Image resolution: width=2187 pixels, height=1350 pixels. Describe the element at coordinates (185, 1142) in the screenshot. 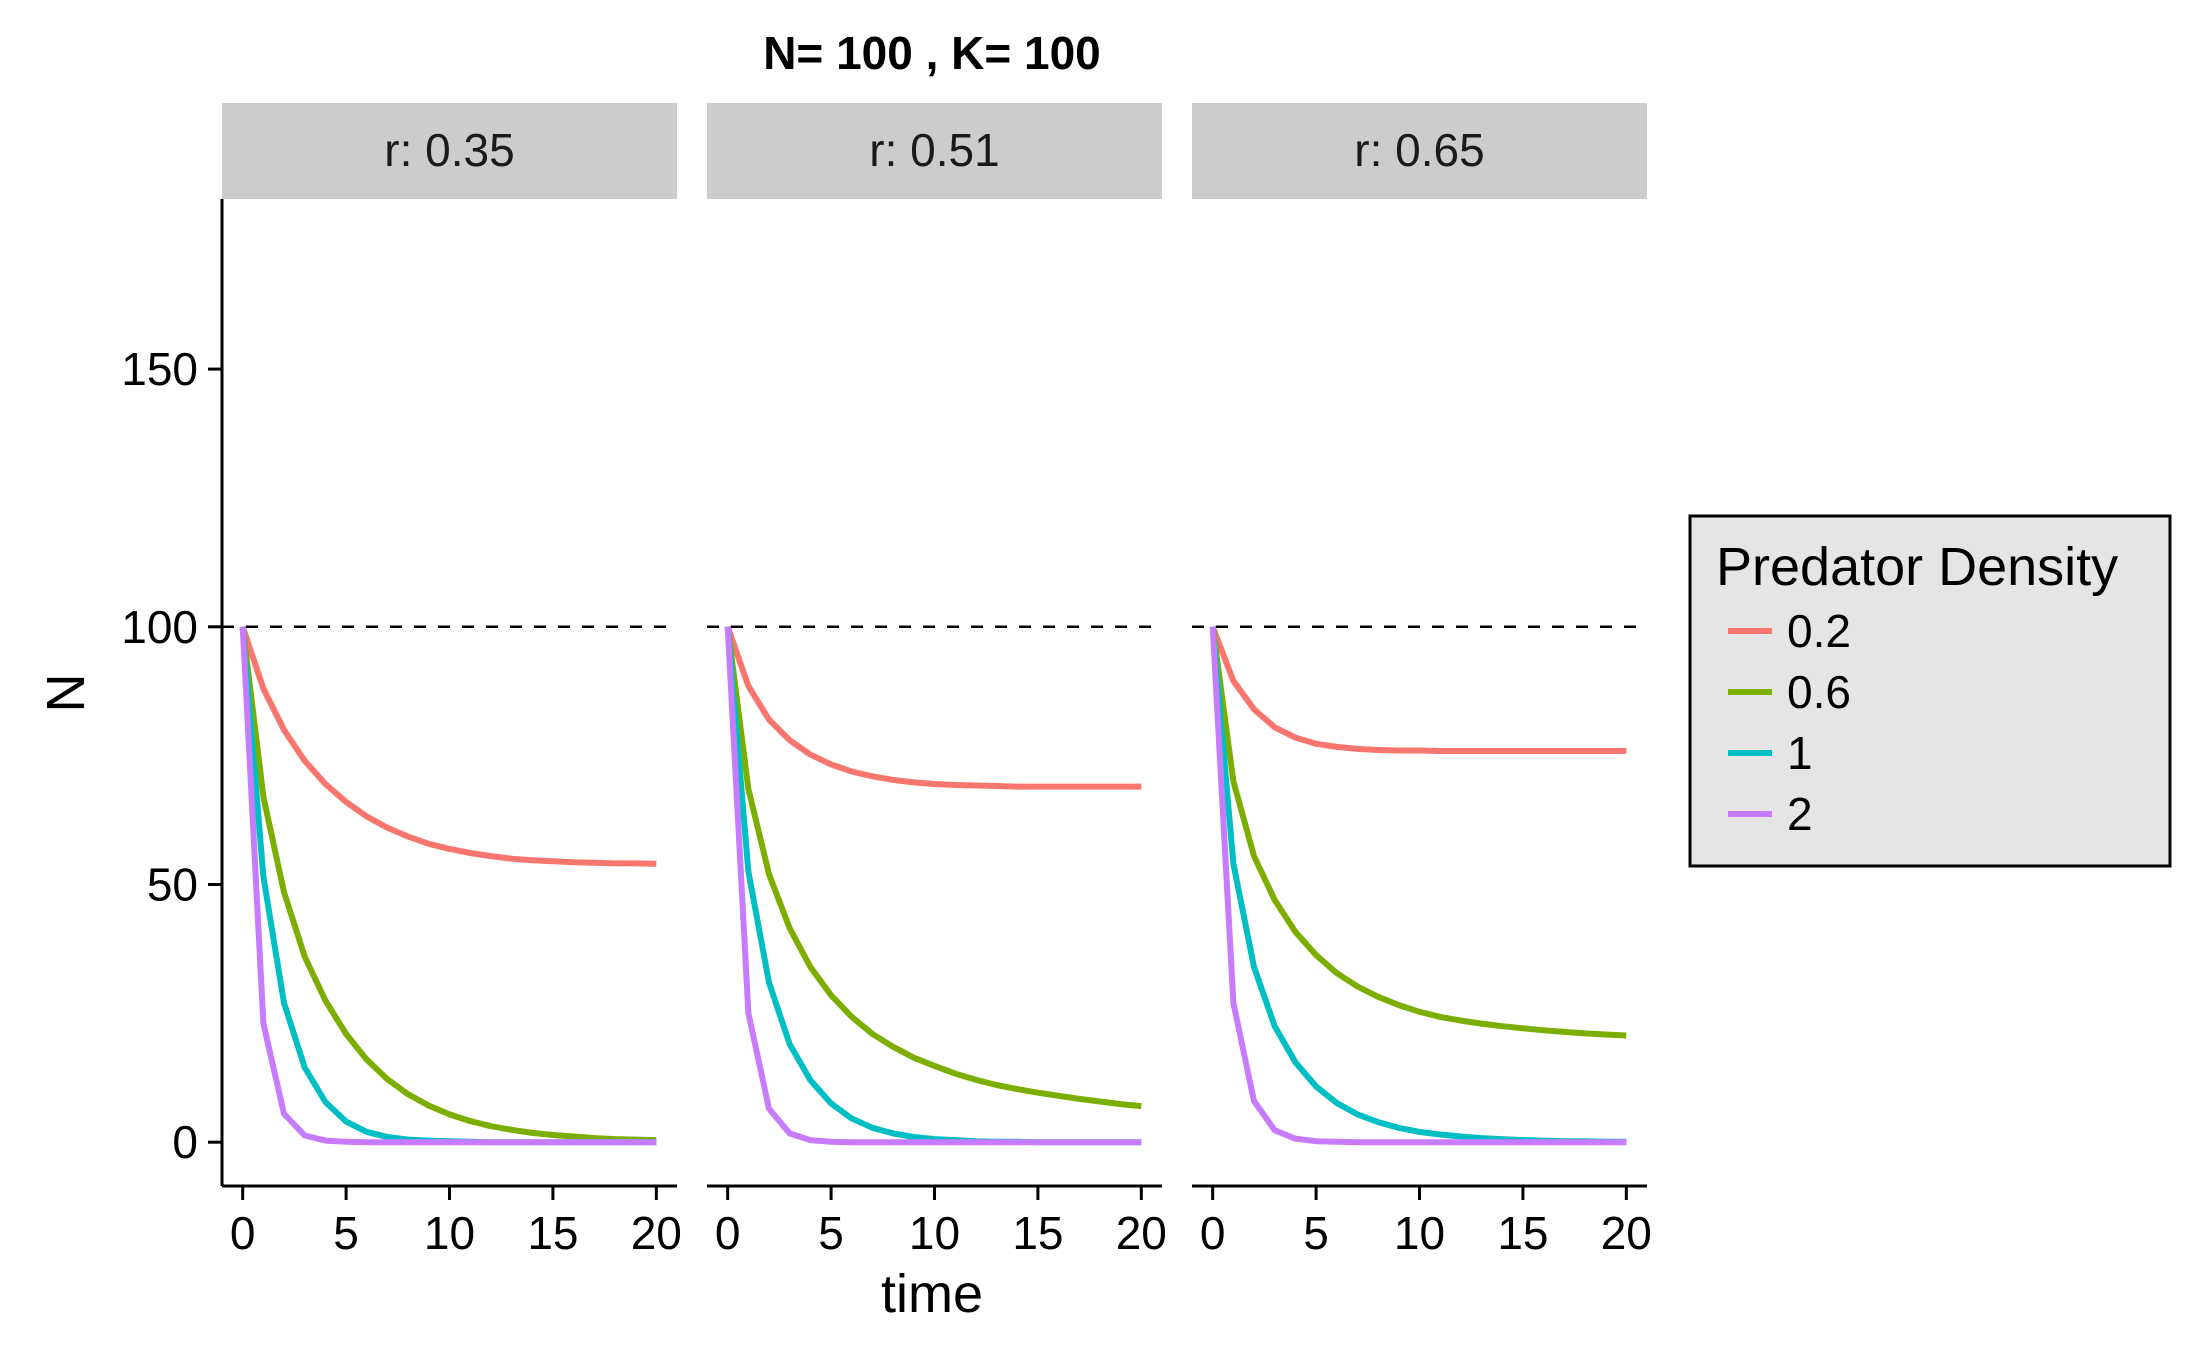

I see `y-tick-label: 0` at that location.